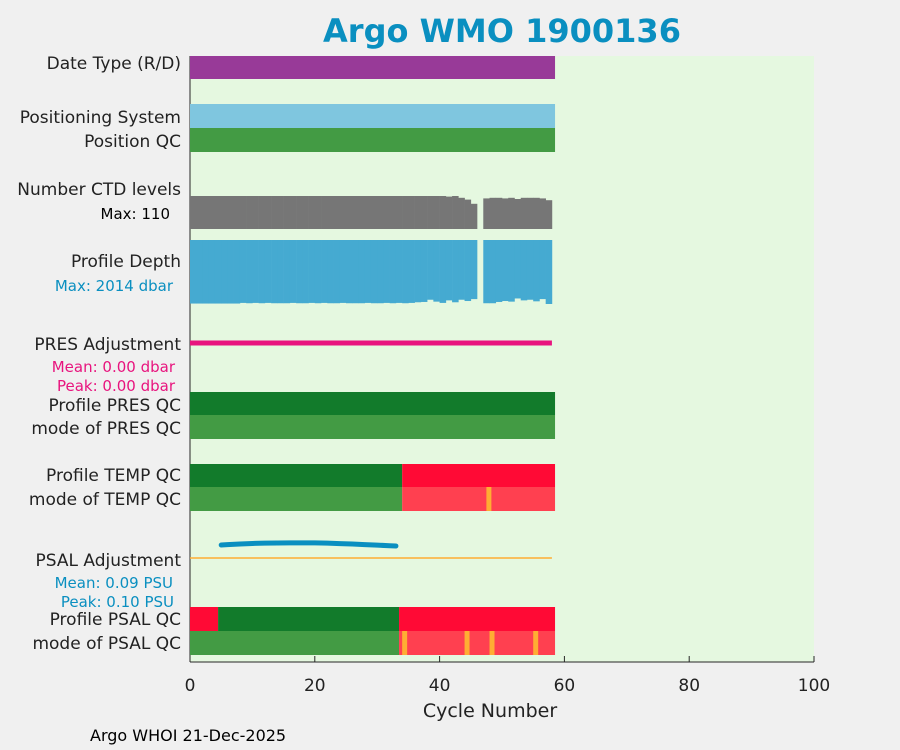  Describe the element at coordinates (114, 583) in the screenshot. I see `psal-adjustment-mean-label: Mean: 0.09 PSU` at that location.